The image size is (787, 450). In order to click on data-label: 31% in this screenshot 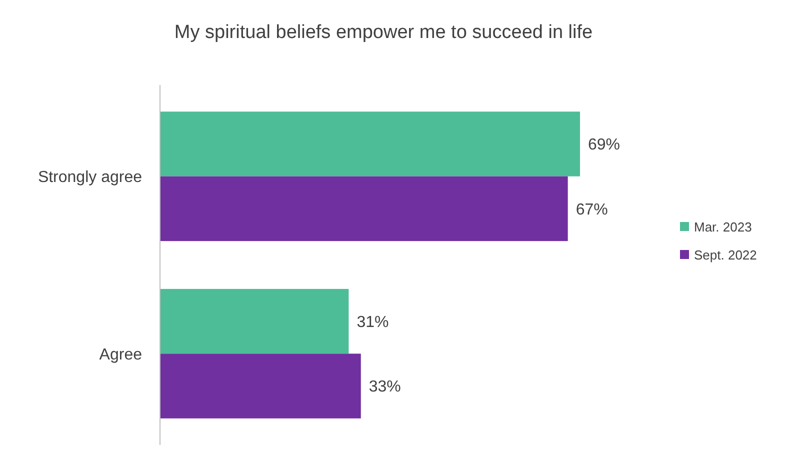, I will do `click(372, 322)`.